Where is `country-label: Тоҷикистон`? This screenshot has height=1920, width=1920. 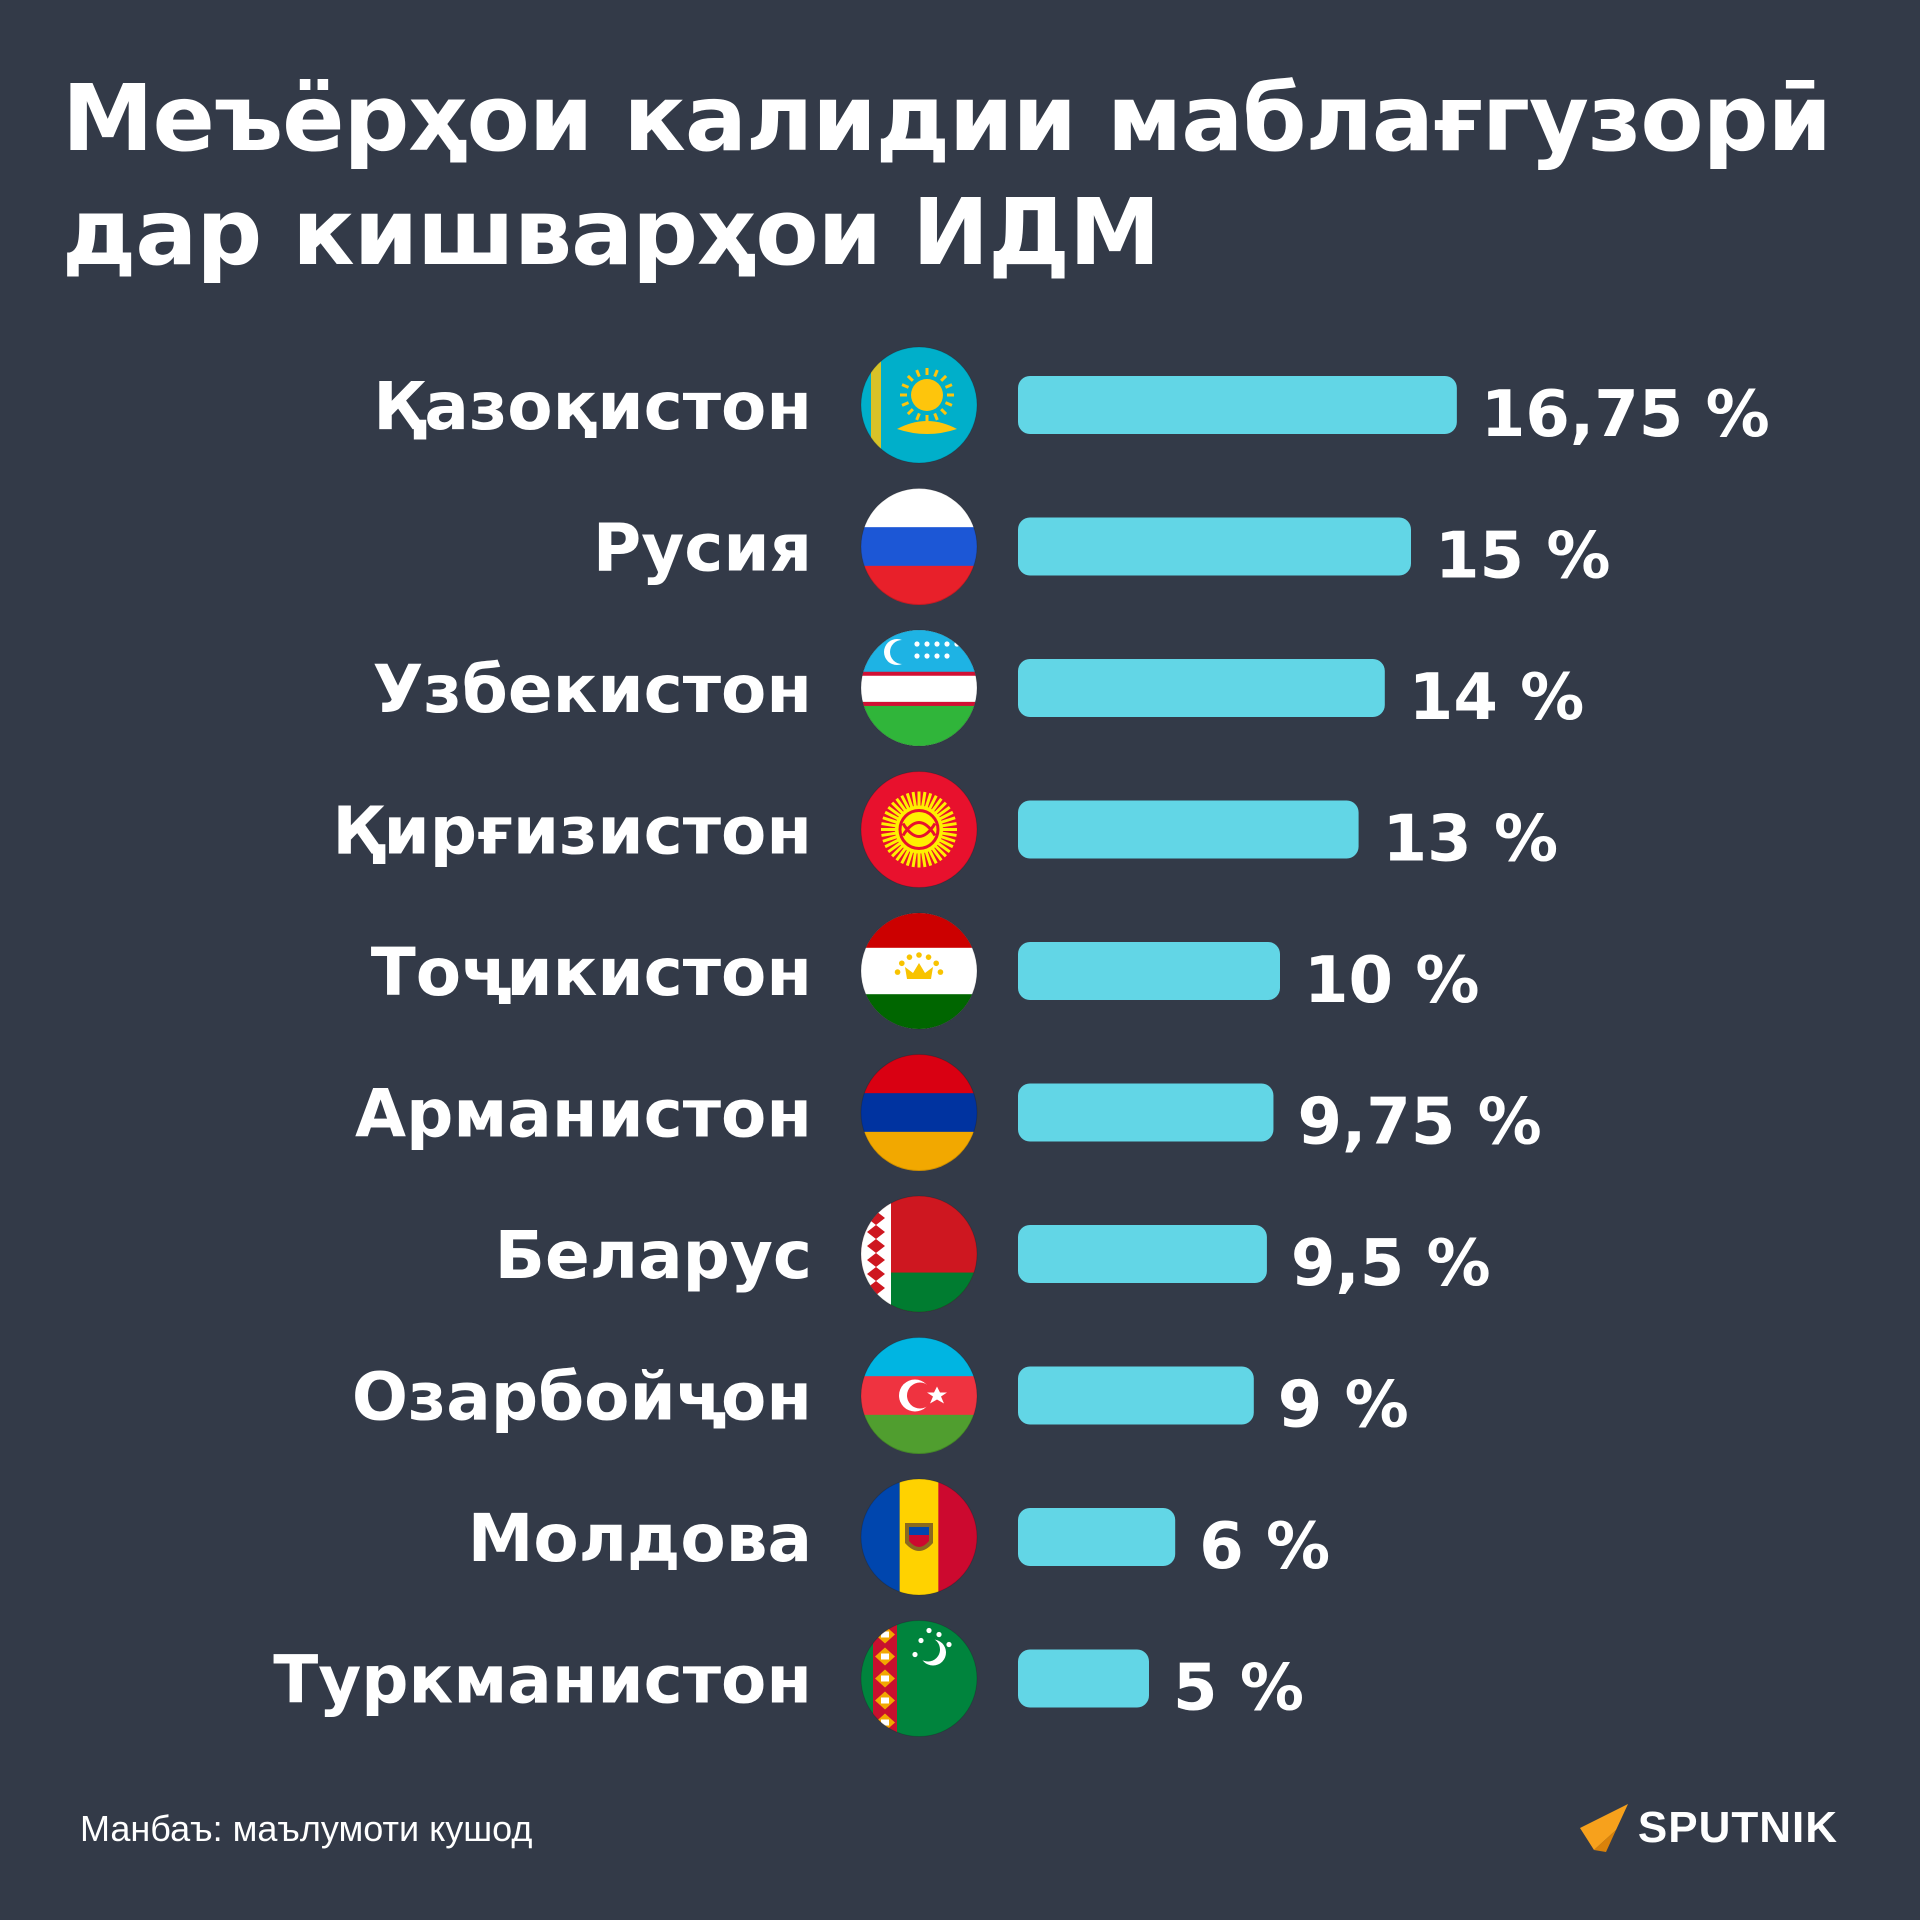
country-label: Тоҷикистон is located at coordinates (591, 972).